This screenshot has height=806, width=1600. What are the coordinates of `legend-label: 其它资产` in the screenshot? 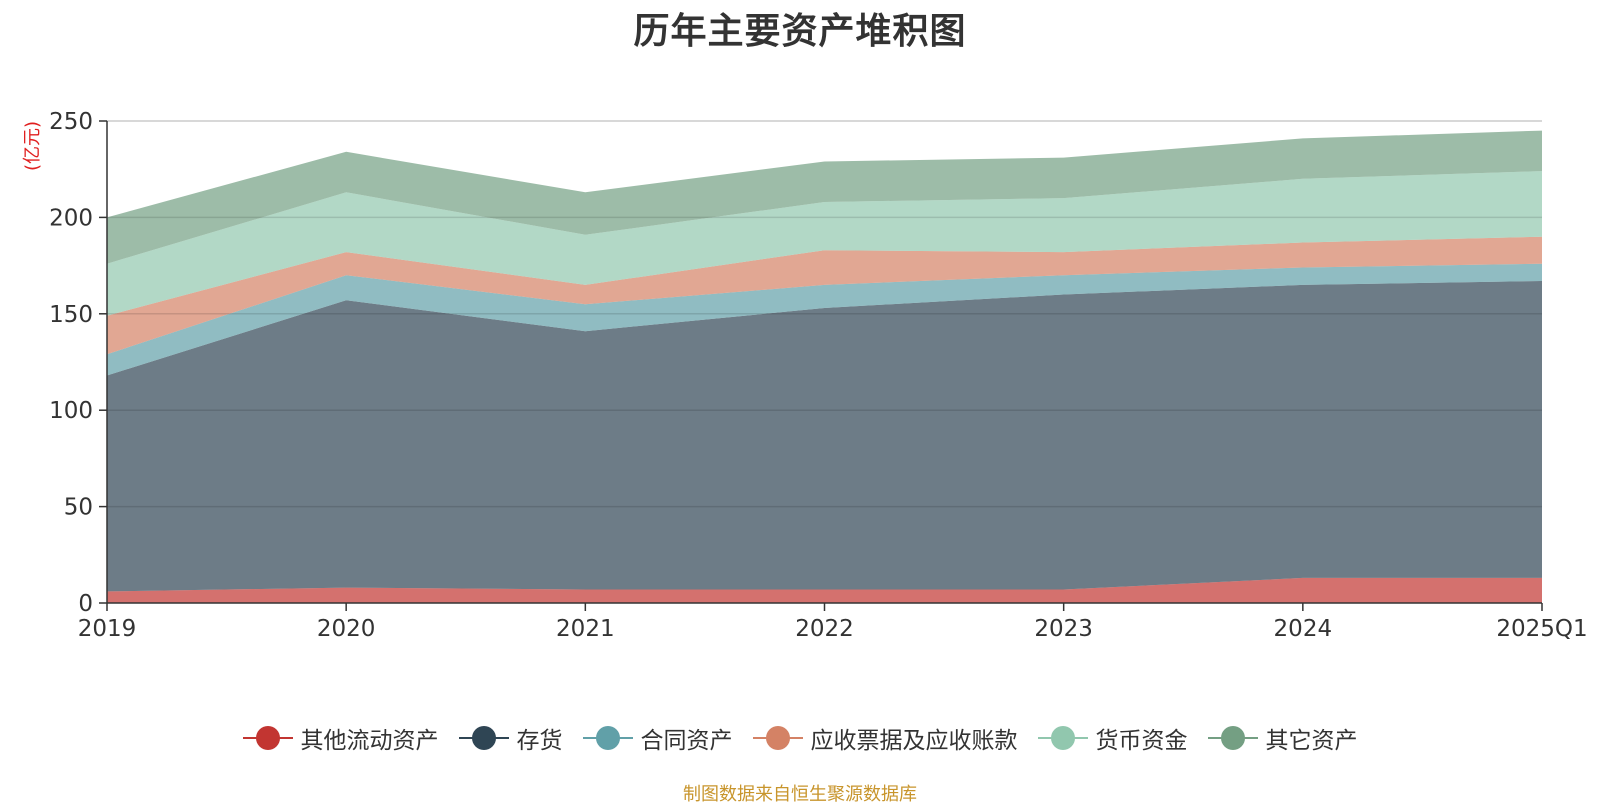 It's located at (1311, 741).